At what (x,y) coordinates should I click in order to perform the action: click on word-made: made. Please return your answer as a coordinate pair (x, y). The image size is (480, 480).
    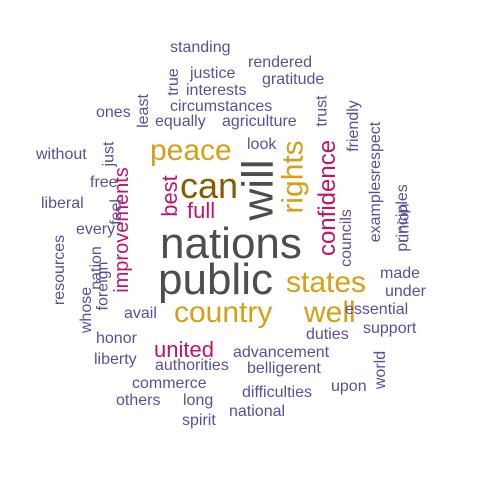
    Looking at the image, I should click on (400, 273).